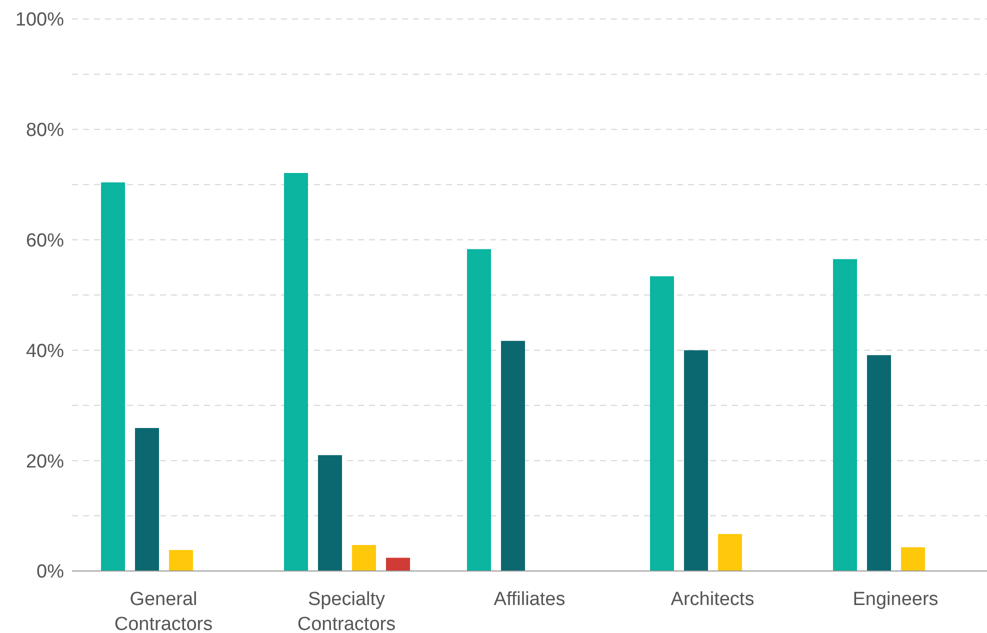 Image resolution: width=987 pixels, height=633 pixels. What do you see at coordinates (45, 461) in the screenshot?
I see `y-tick-label: 20%` at bounding box center [45, 461].